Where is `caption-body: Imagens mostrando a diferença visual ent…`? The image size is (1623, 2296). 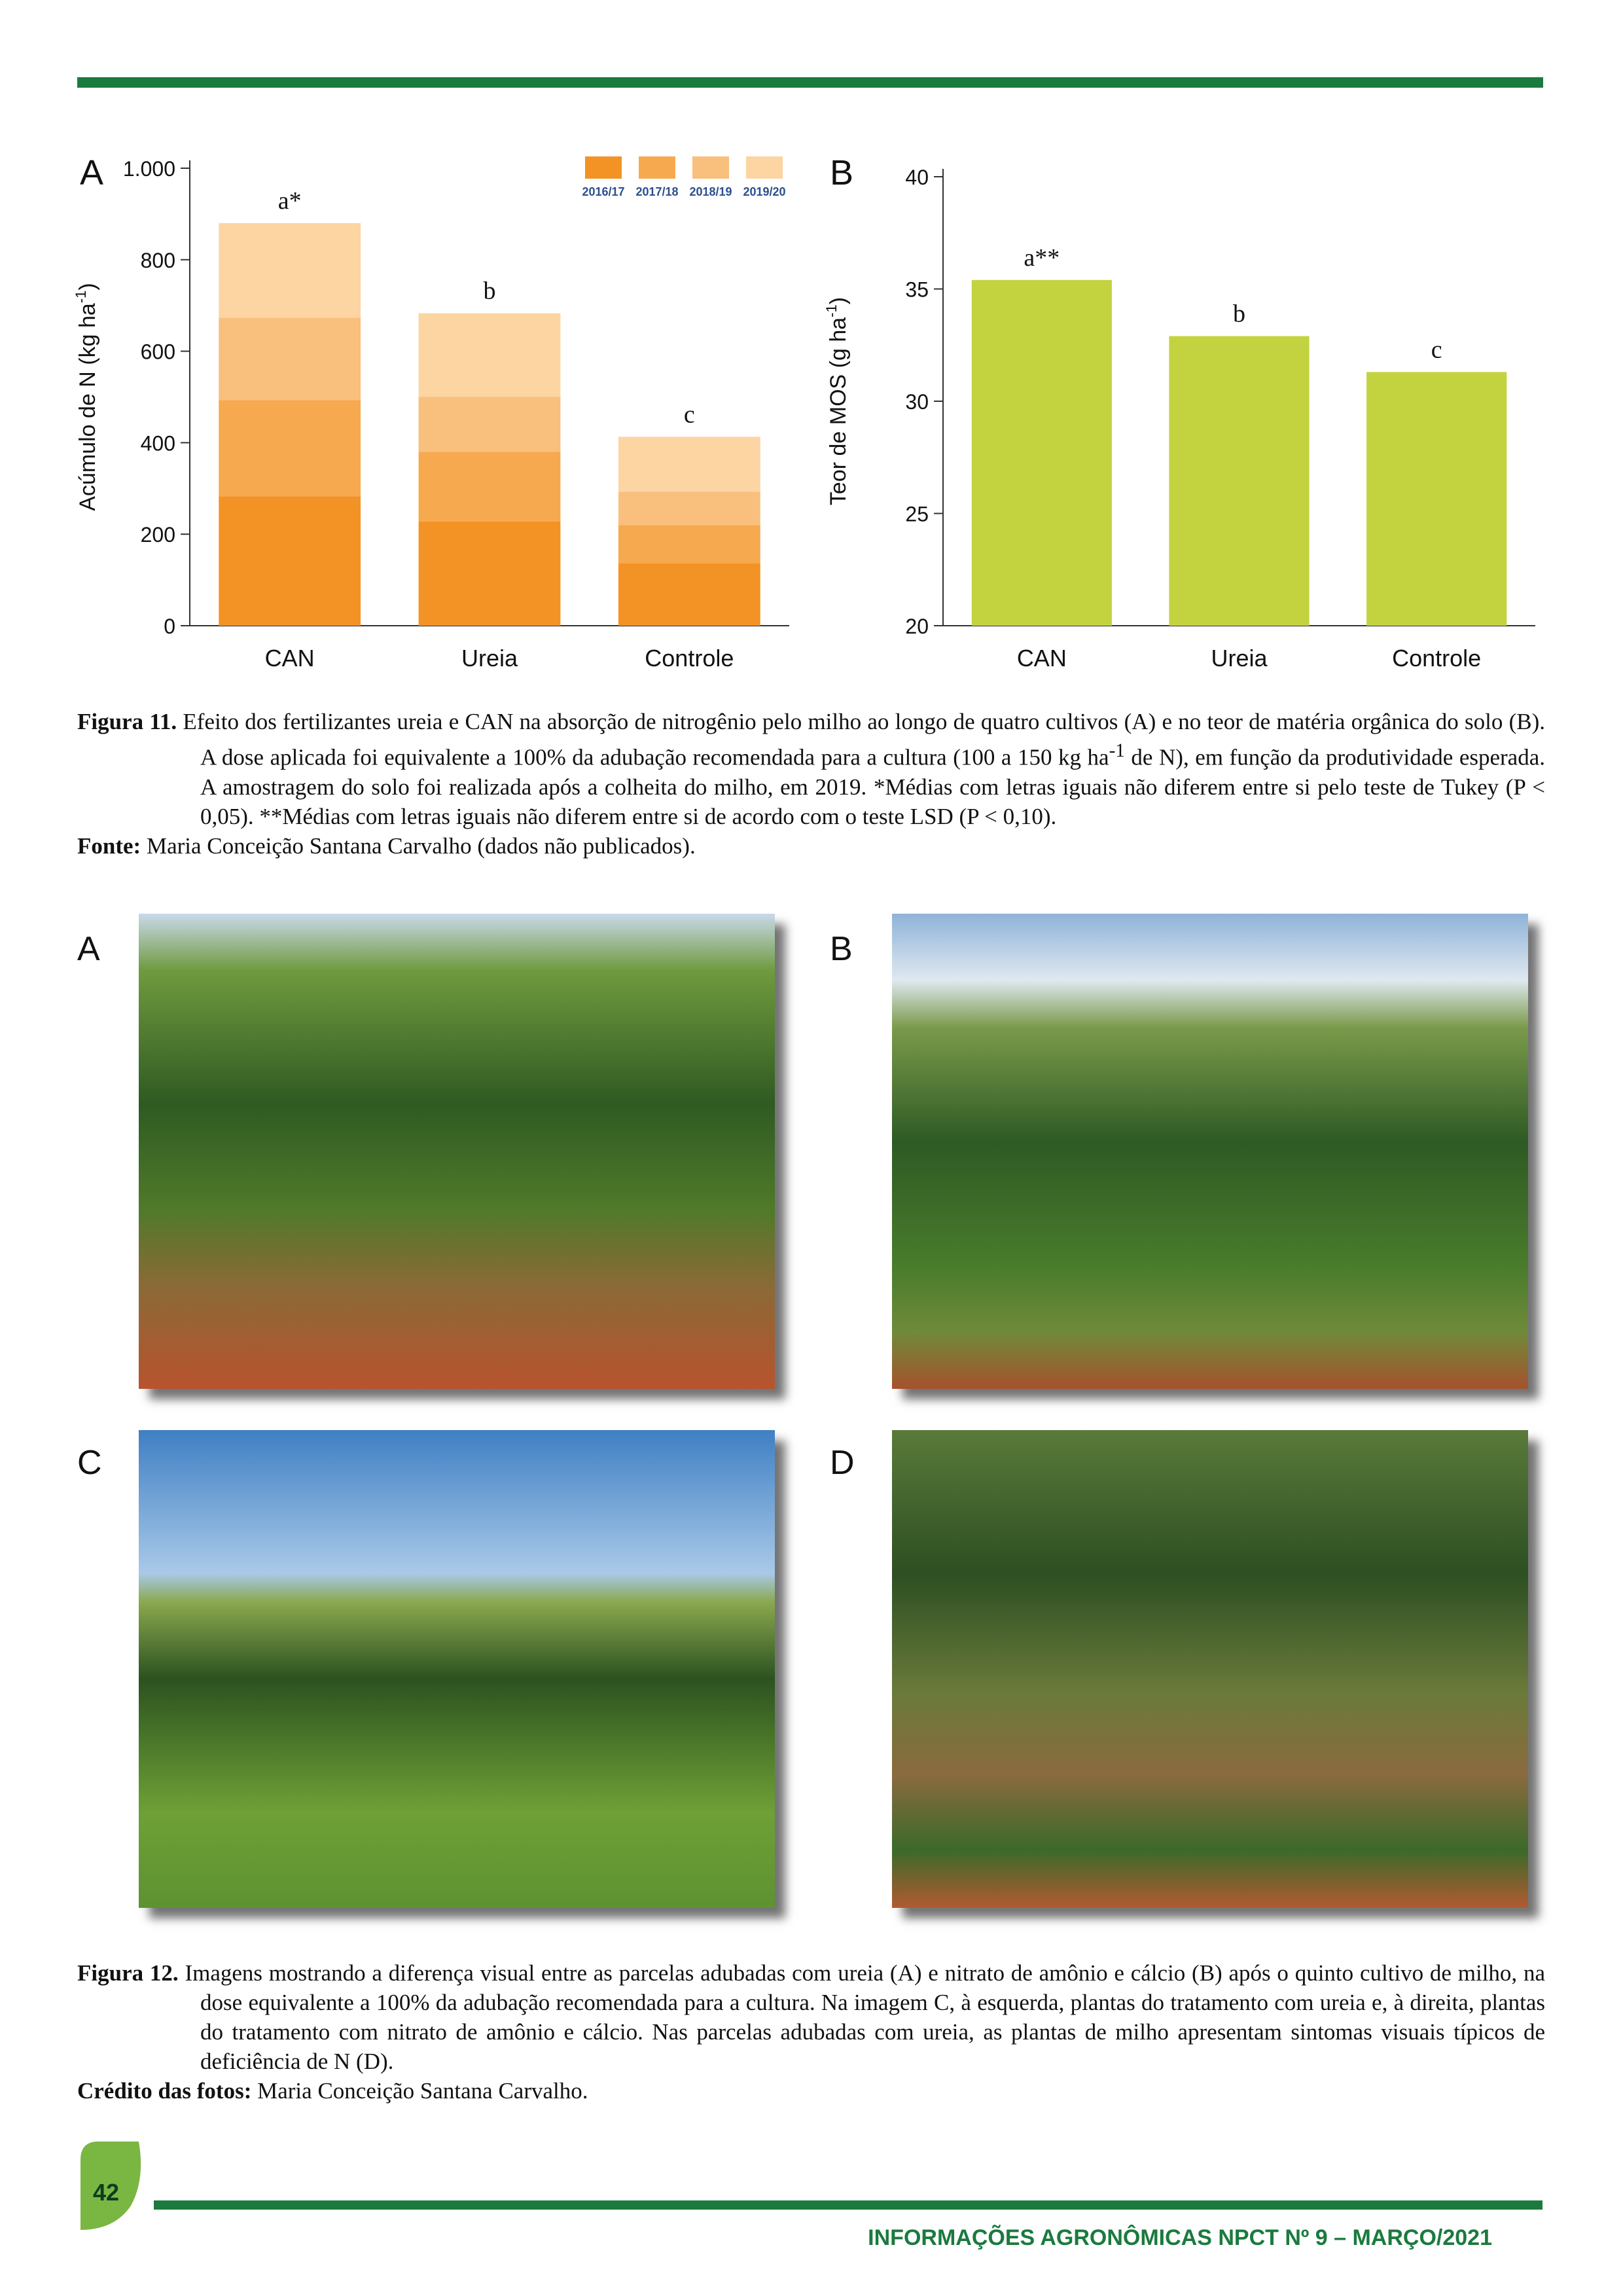
caption-body: Imagens mostrando a diferença visual ent… is located at coordinates (865, 2017).